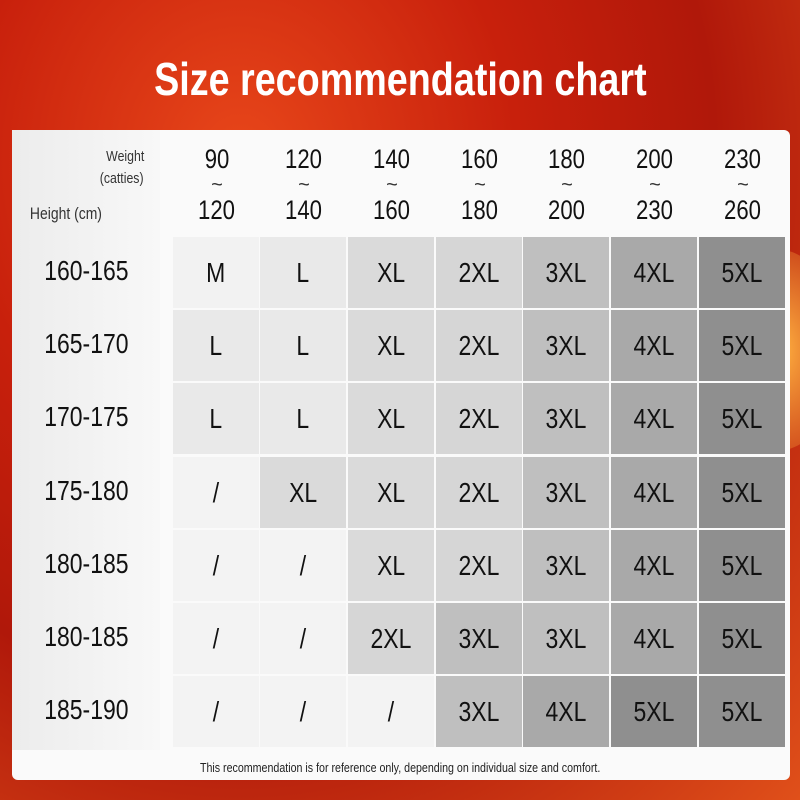 Image resolution: width=800 pixels, height=800 pixels. What do you see at coordinates (304, 184) in the screenshot?
I see `weight-range-header: 120 ~140` at bounding box center [304, 184].